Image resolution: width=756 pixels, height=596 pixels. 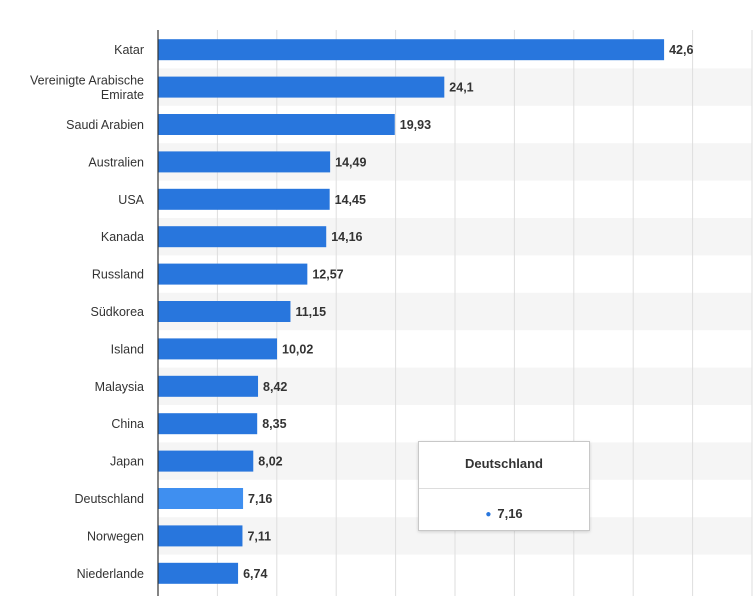 What do you see at coordinates (681, 50) in the screenshot?
I see `value-label: 42,6` at bounding box center [681, 50].